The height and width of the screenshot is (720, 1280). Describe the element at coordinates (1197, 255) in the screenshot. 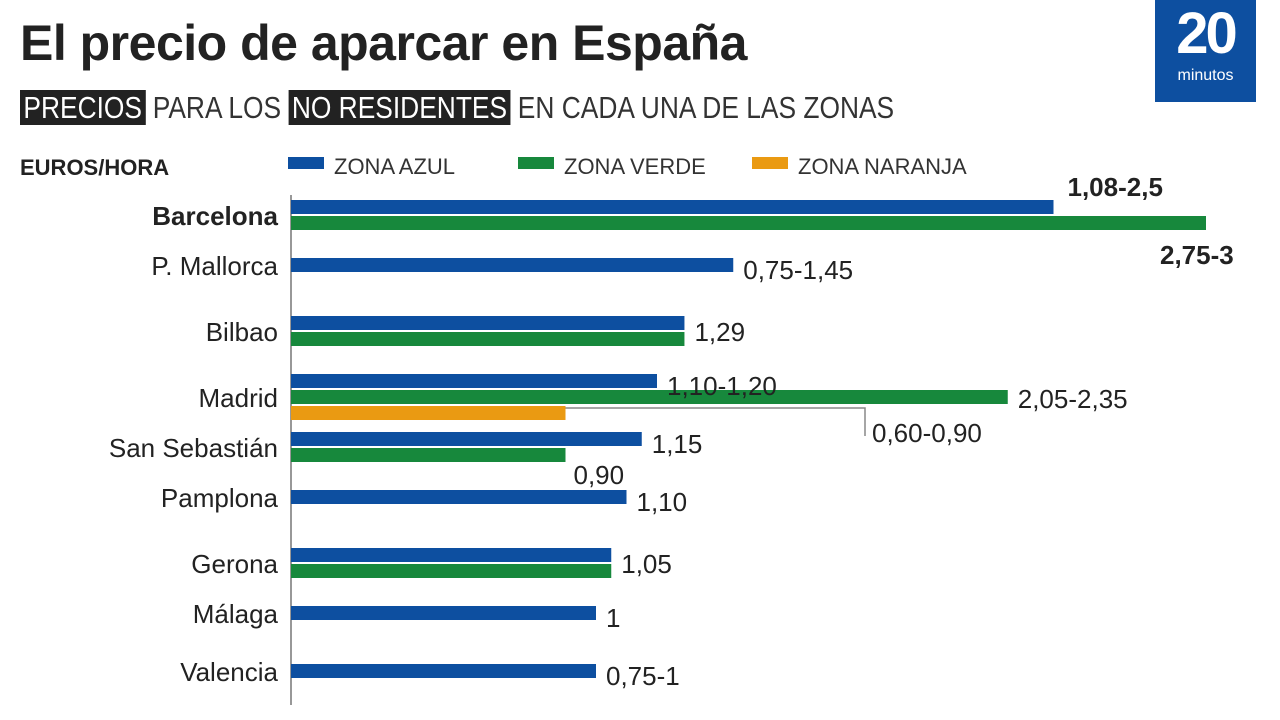

I see `data-label: 2,75-3` at that location.